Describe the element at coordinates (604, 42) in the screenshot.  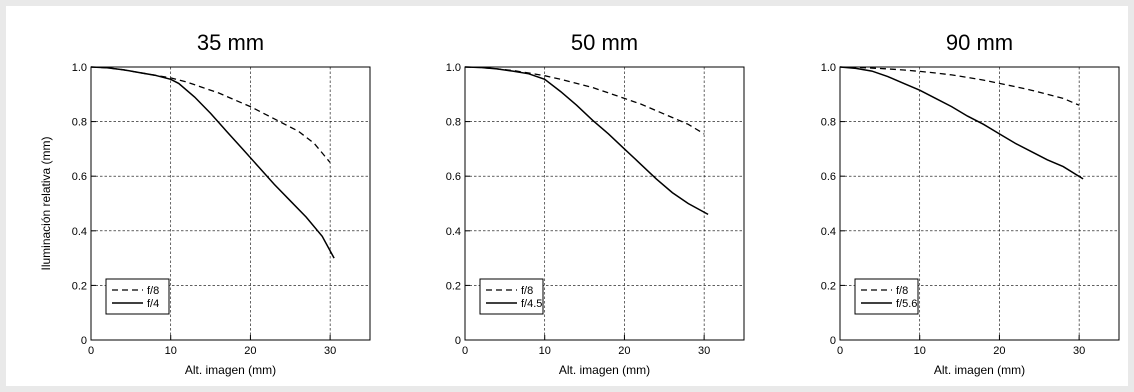
I see `chart-title: 50 mm` at that location.